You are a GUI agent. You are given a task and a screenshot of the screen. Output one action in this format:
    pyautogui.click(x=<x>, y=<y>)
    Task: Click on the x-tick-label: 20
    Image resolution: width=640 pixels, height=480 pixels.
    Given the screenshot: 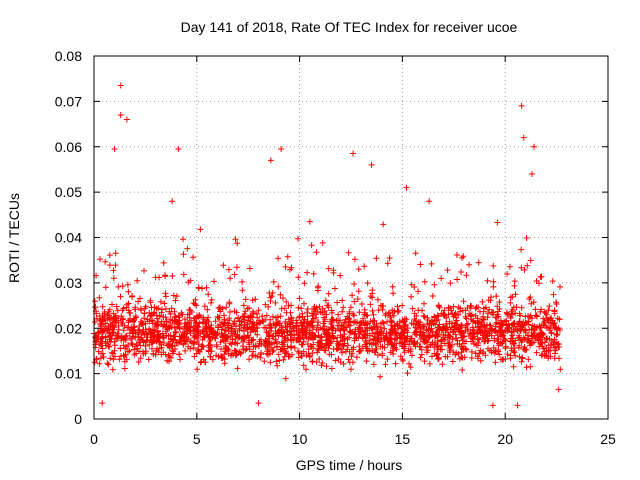 What is the action you would take?
    pyautogui.click(x=505, y=439)
    